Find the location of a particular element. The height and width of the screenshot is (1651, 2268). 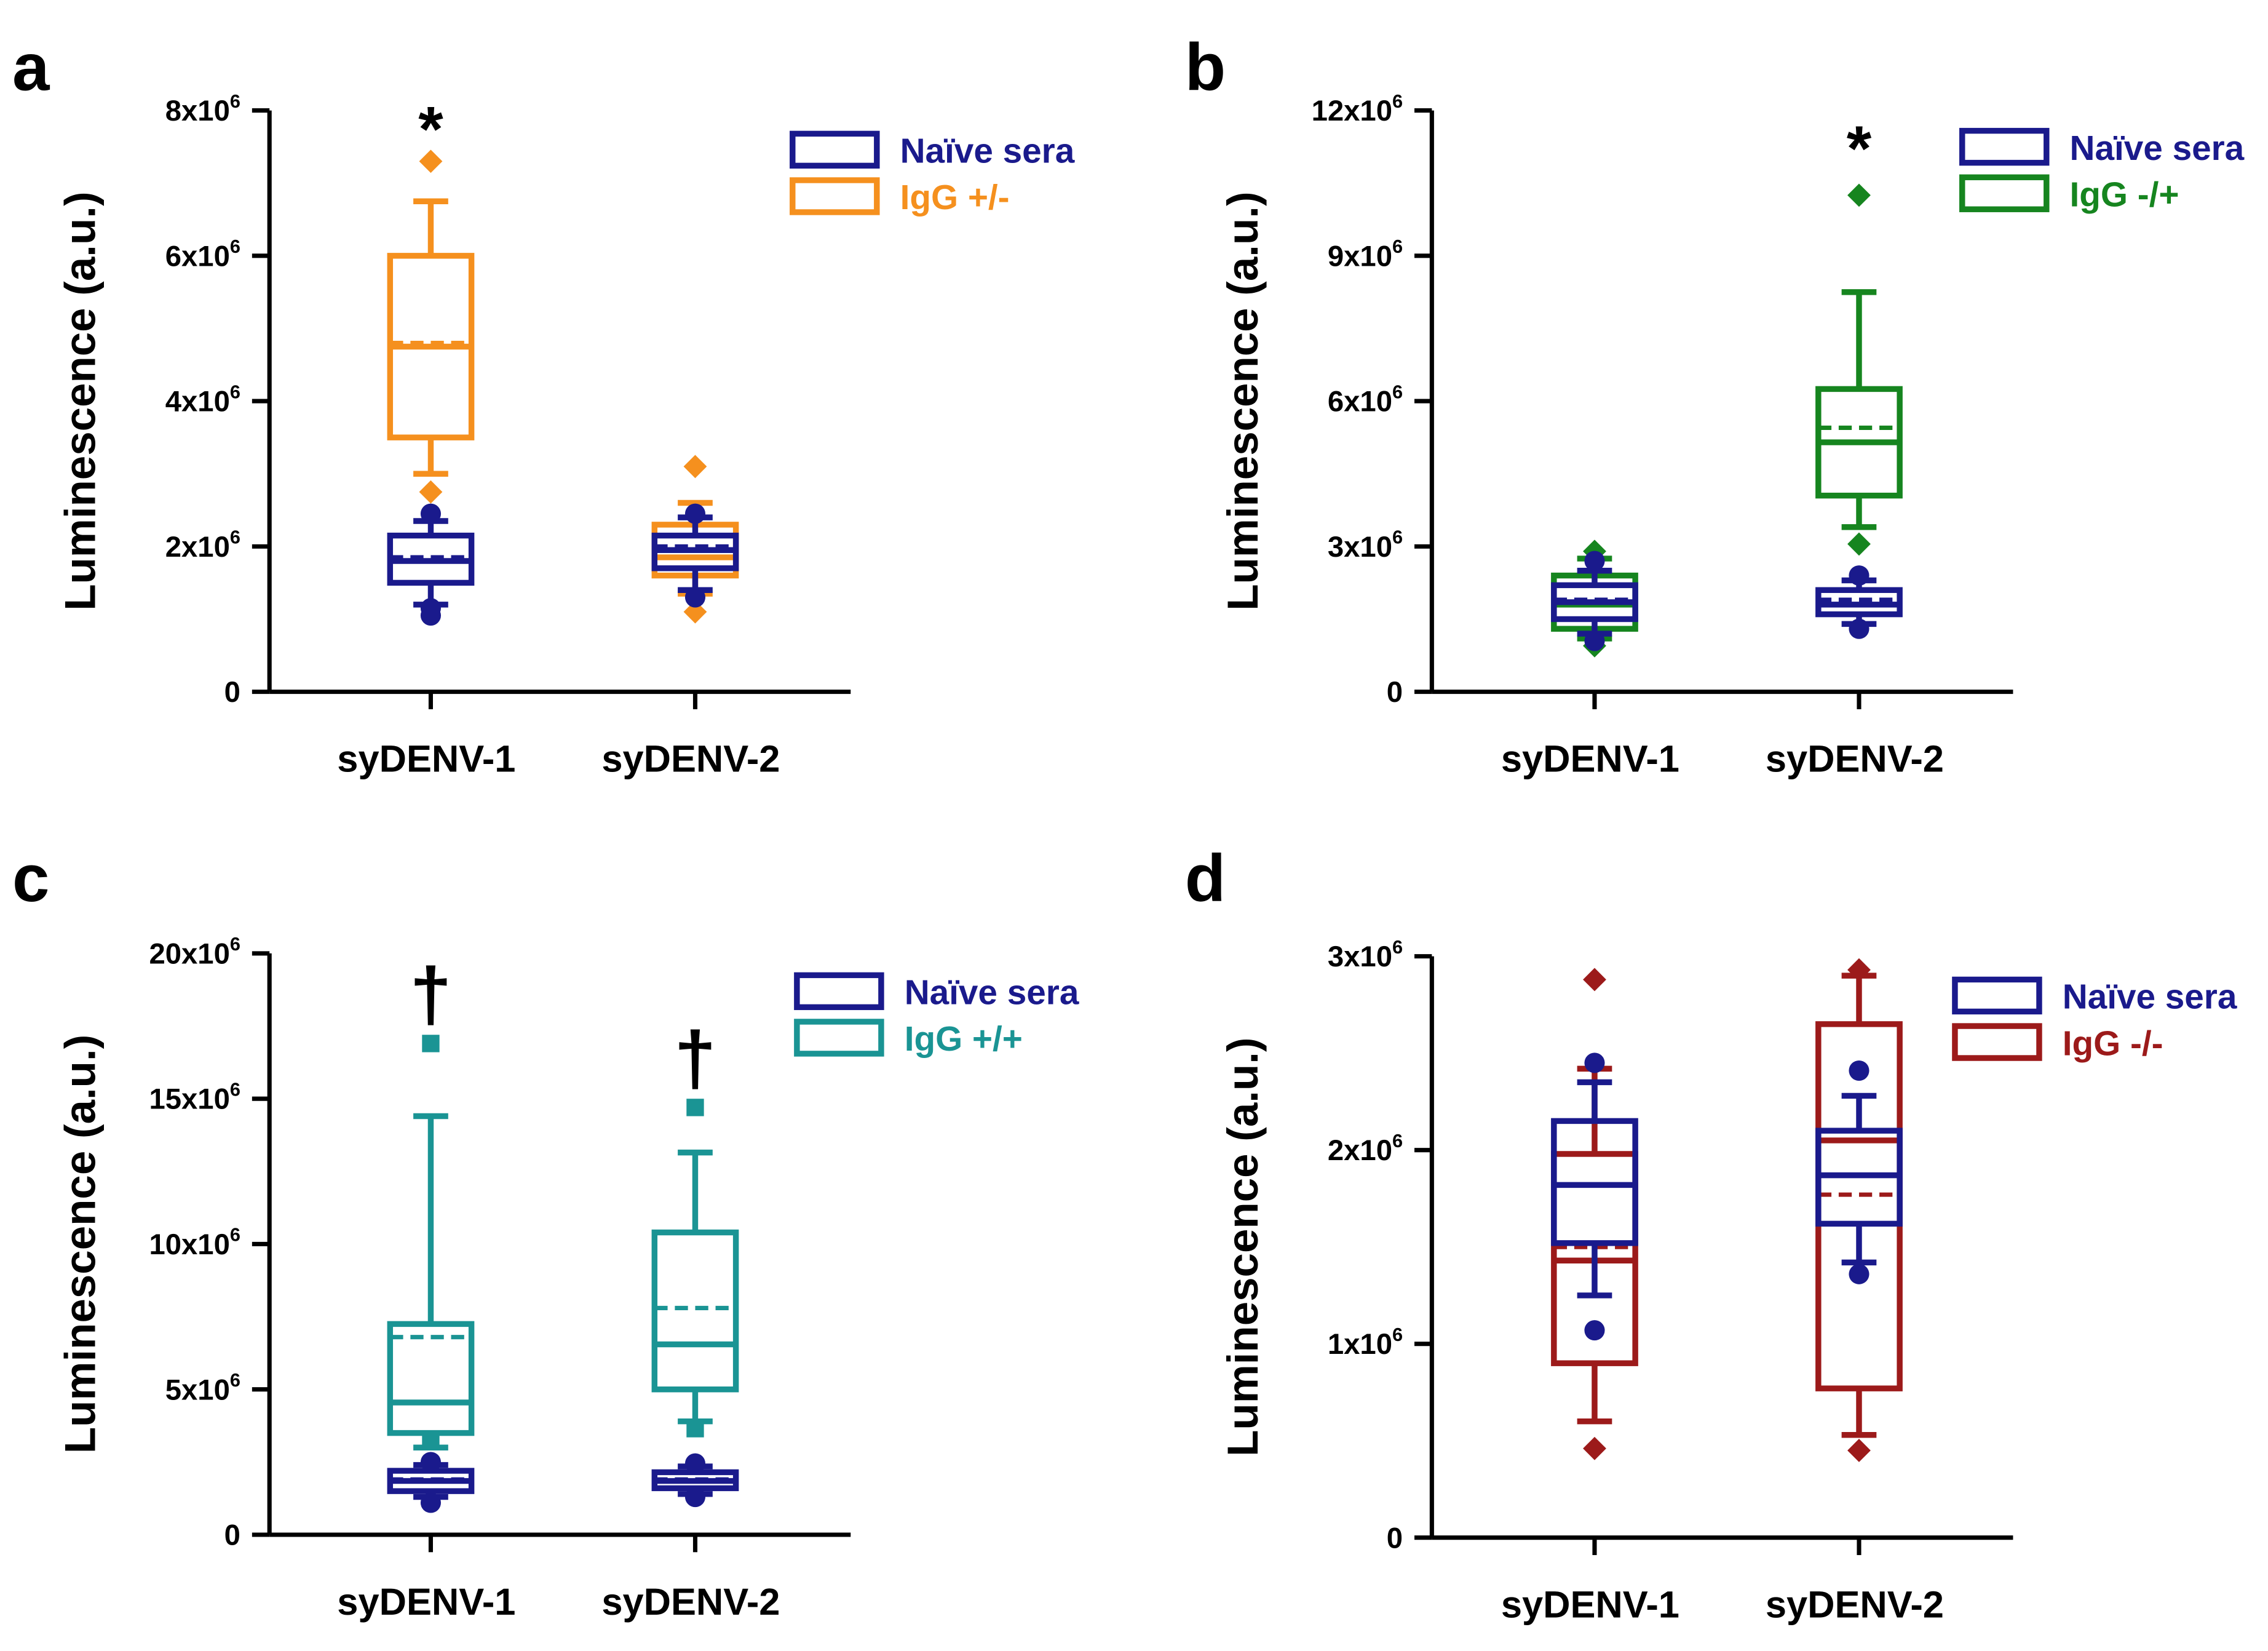

legend-label: IgG +/- is located at coordinates (955, 198).